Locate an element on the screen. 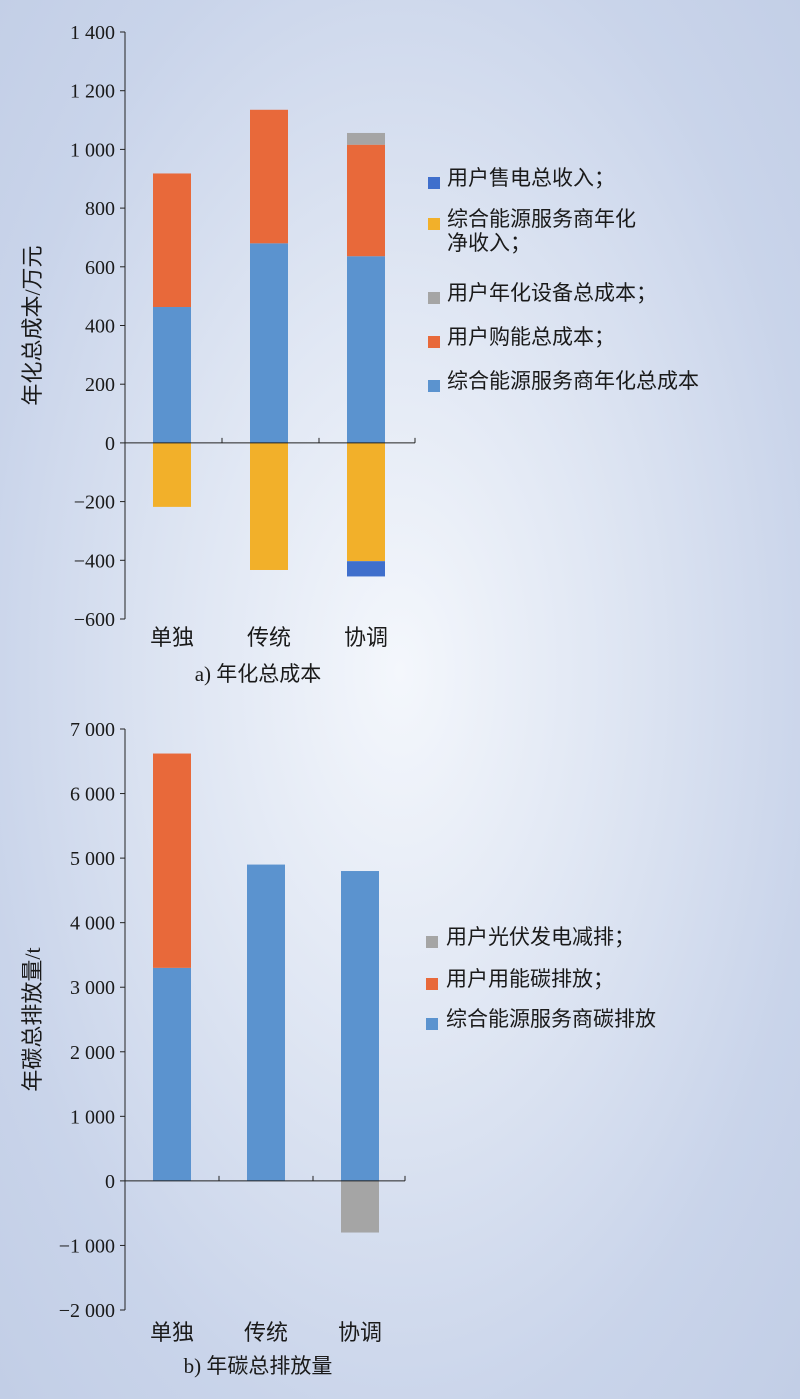  y-tick-label: −200 is located at coordinates (94, 503).